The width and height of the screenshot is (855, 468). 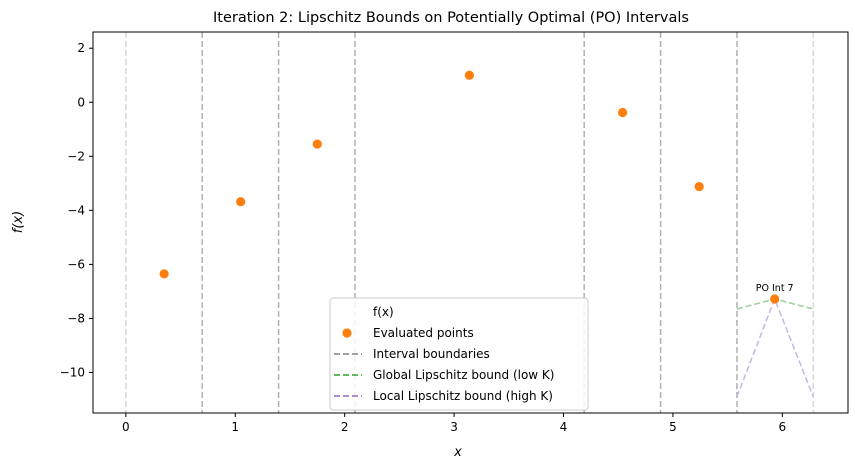 I want to click on x-axis: 0 1 2 3 4 5 6, so click(x=454, y=423).